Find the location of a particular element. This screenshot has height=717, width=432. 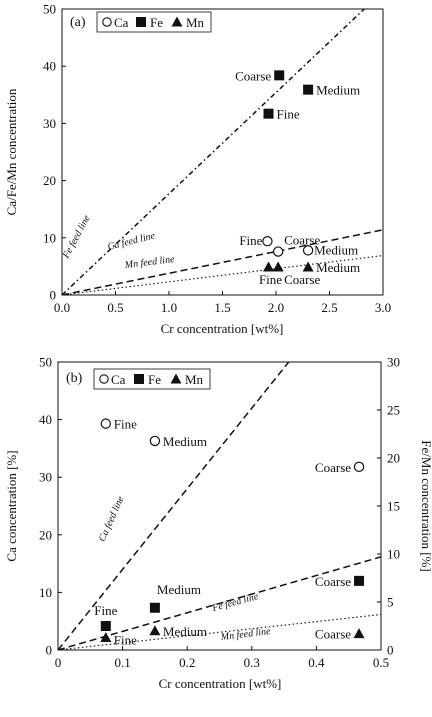

panel-b-fe-point-coarse-label: Coarse is located at coordinates (333, 581).